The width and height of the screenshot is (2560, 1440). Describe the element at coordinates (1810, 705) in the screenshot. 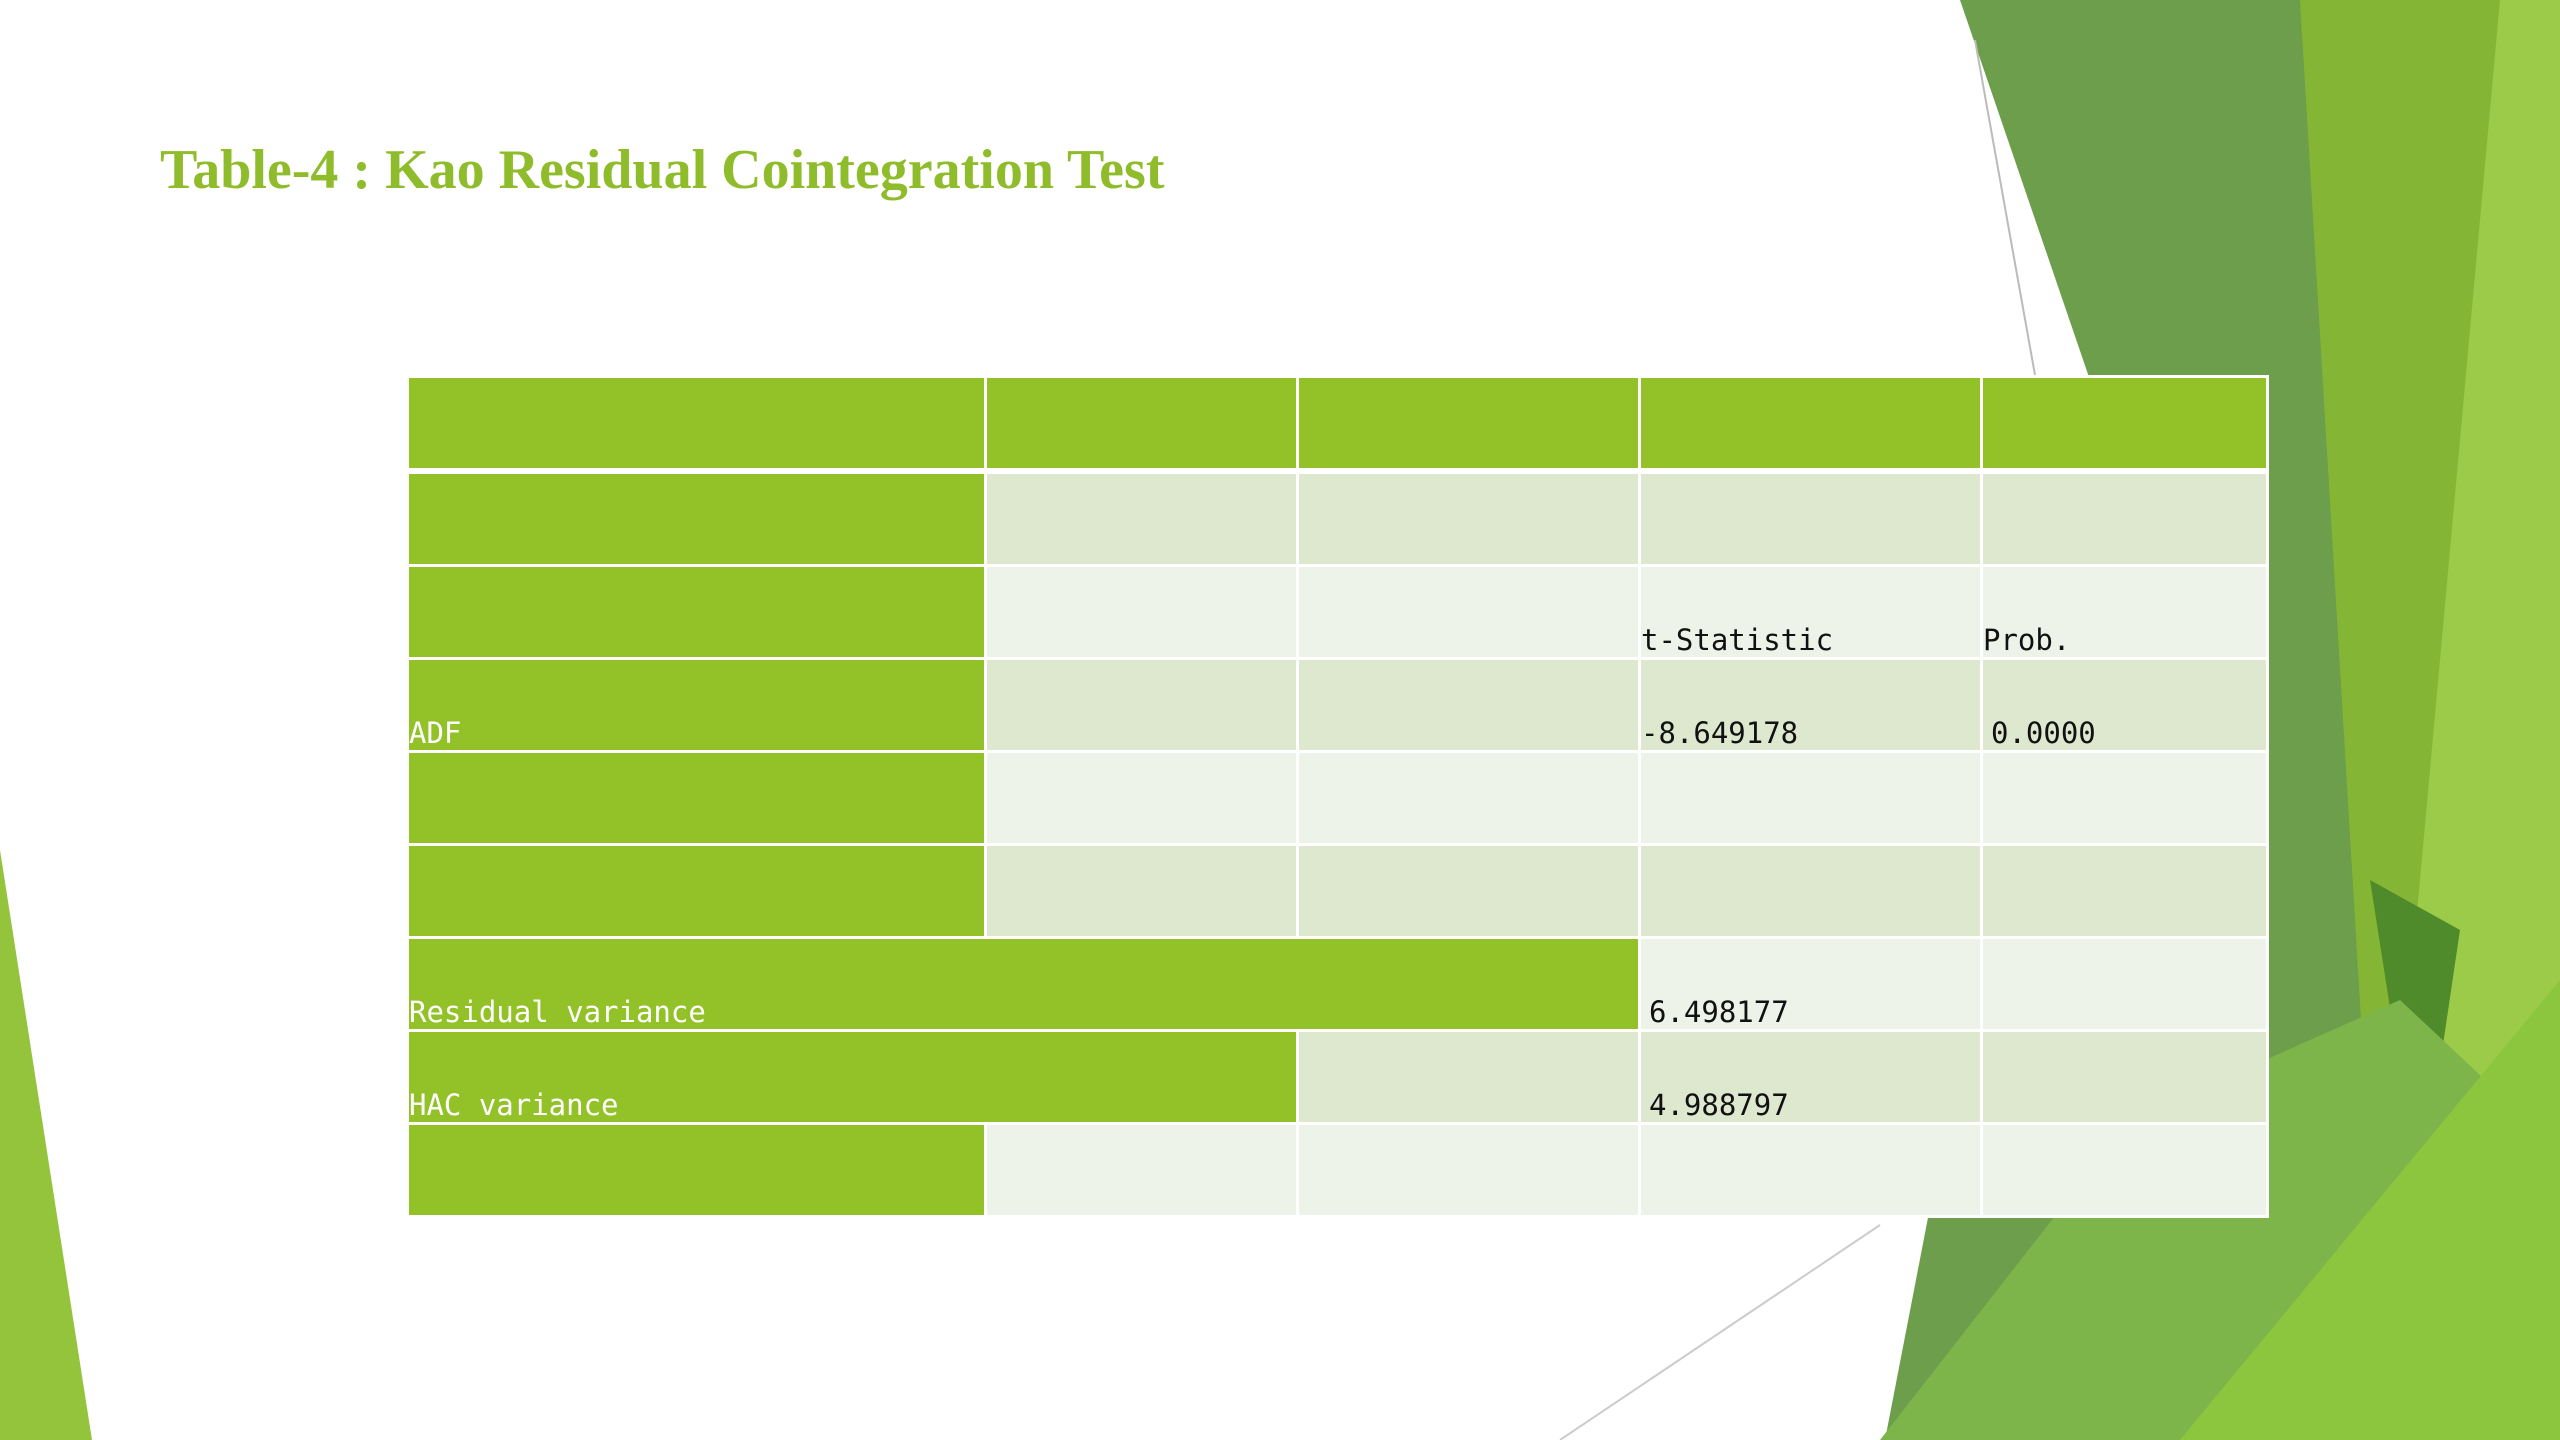

I see `adf-t-statistic: -8.649178` at that location.